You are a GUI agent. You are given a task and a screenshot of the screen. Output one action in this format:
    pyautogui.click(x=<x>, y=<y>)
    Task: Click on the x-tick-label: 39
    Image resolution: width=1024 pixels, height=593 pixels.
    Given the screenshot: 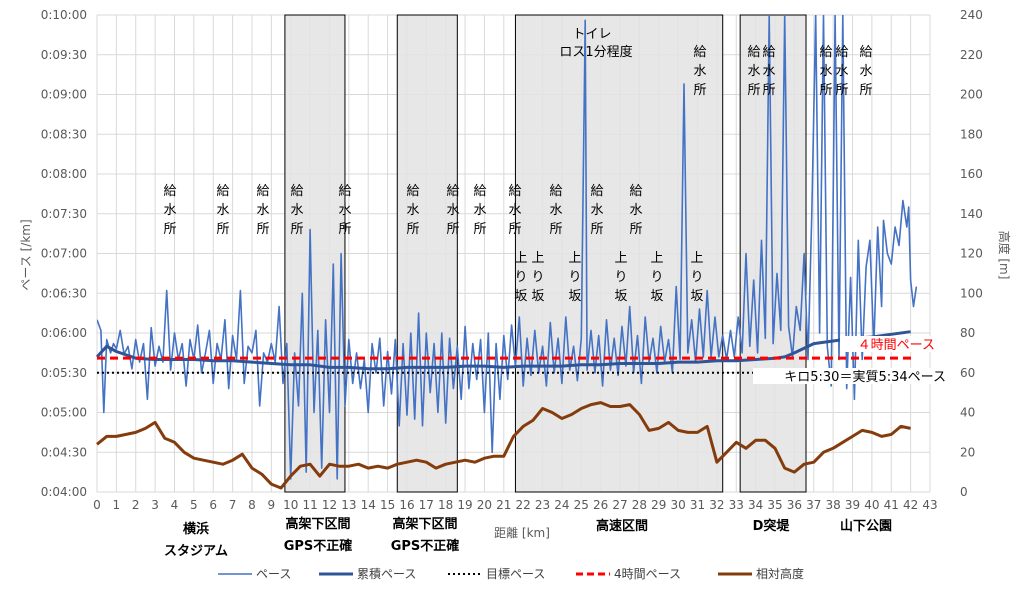 What is the action you would take?
    pyautogui.click(x=852, y=505)
    